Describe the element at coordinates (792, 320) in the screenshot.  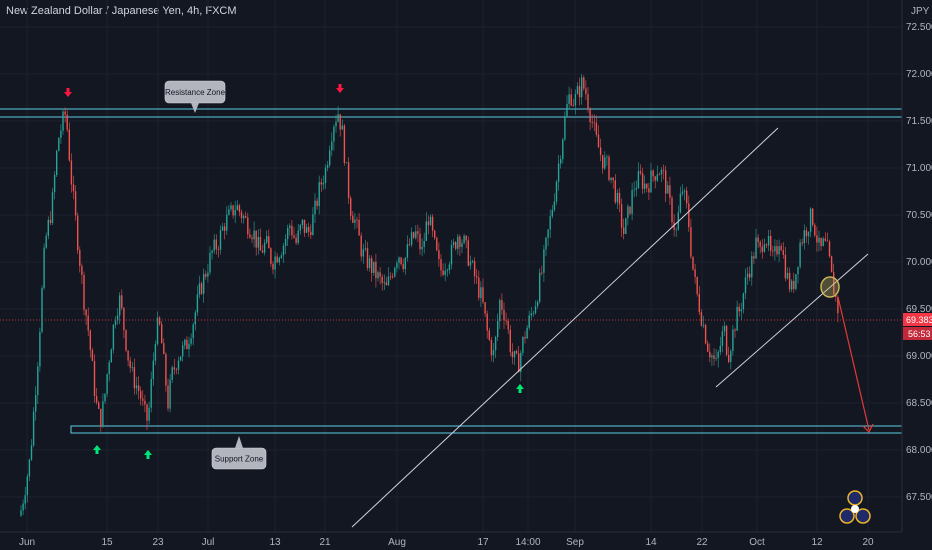
I see `short-trendline` at that location.